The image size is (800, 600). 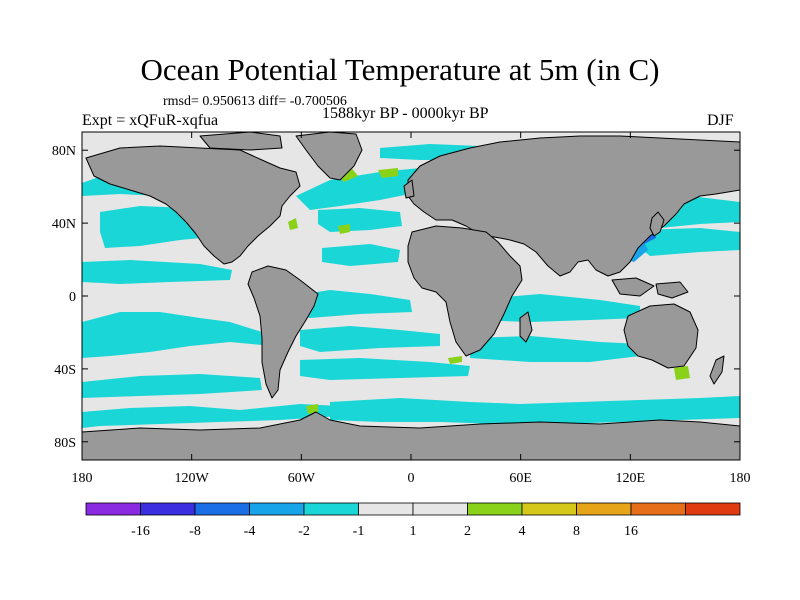 I want to click on x-tick-label: 0, so click(x=411, y=478).